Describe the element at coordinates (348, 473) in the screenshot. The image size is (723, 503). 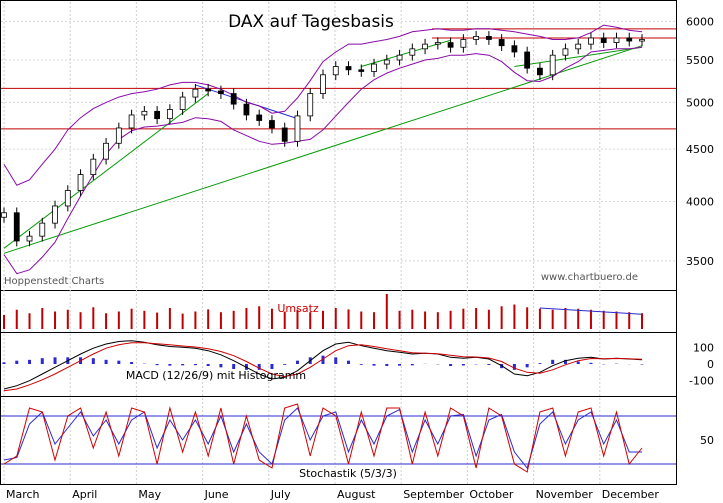
I see `stoch-title: Stochastik (5/3/3)` at that location.